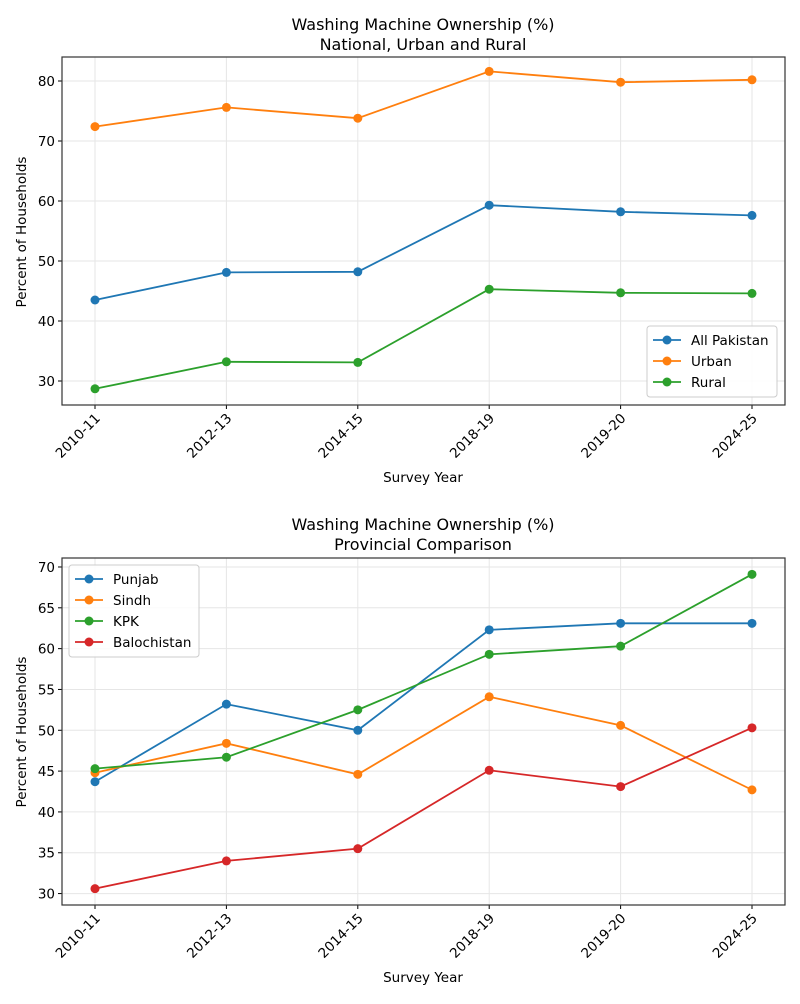 Image resolution: width=800 pixels, height=1004 pixels. I want to click on legend-item: All Pakistan, so click(711, 341).